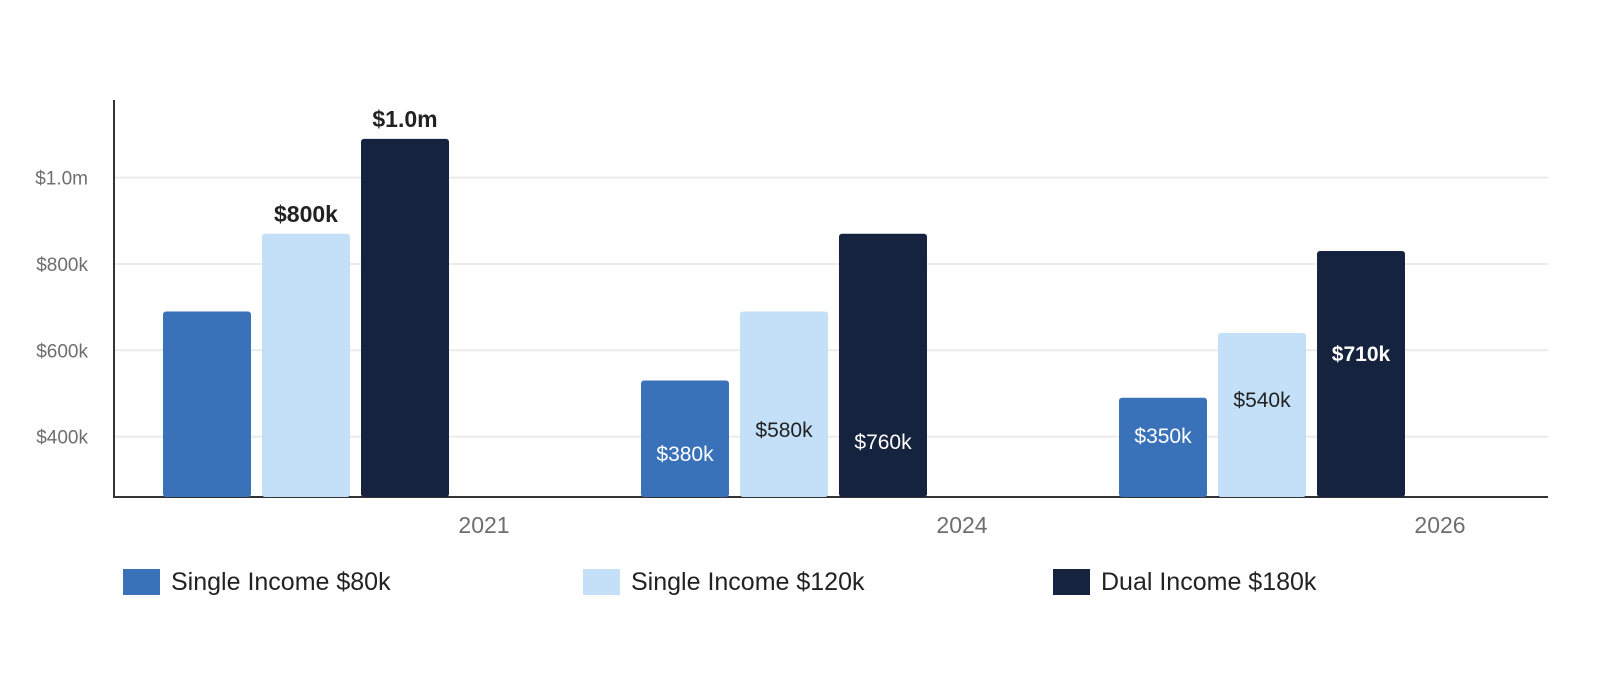 Image resolution: width=1608 pixels, height=674 pixels. I want to click on data-label: $1.0m, so click(404, 119).